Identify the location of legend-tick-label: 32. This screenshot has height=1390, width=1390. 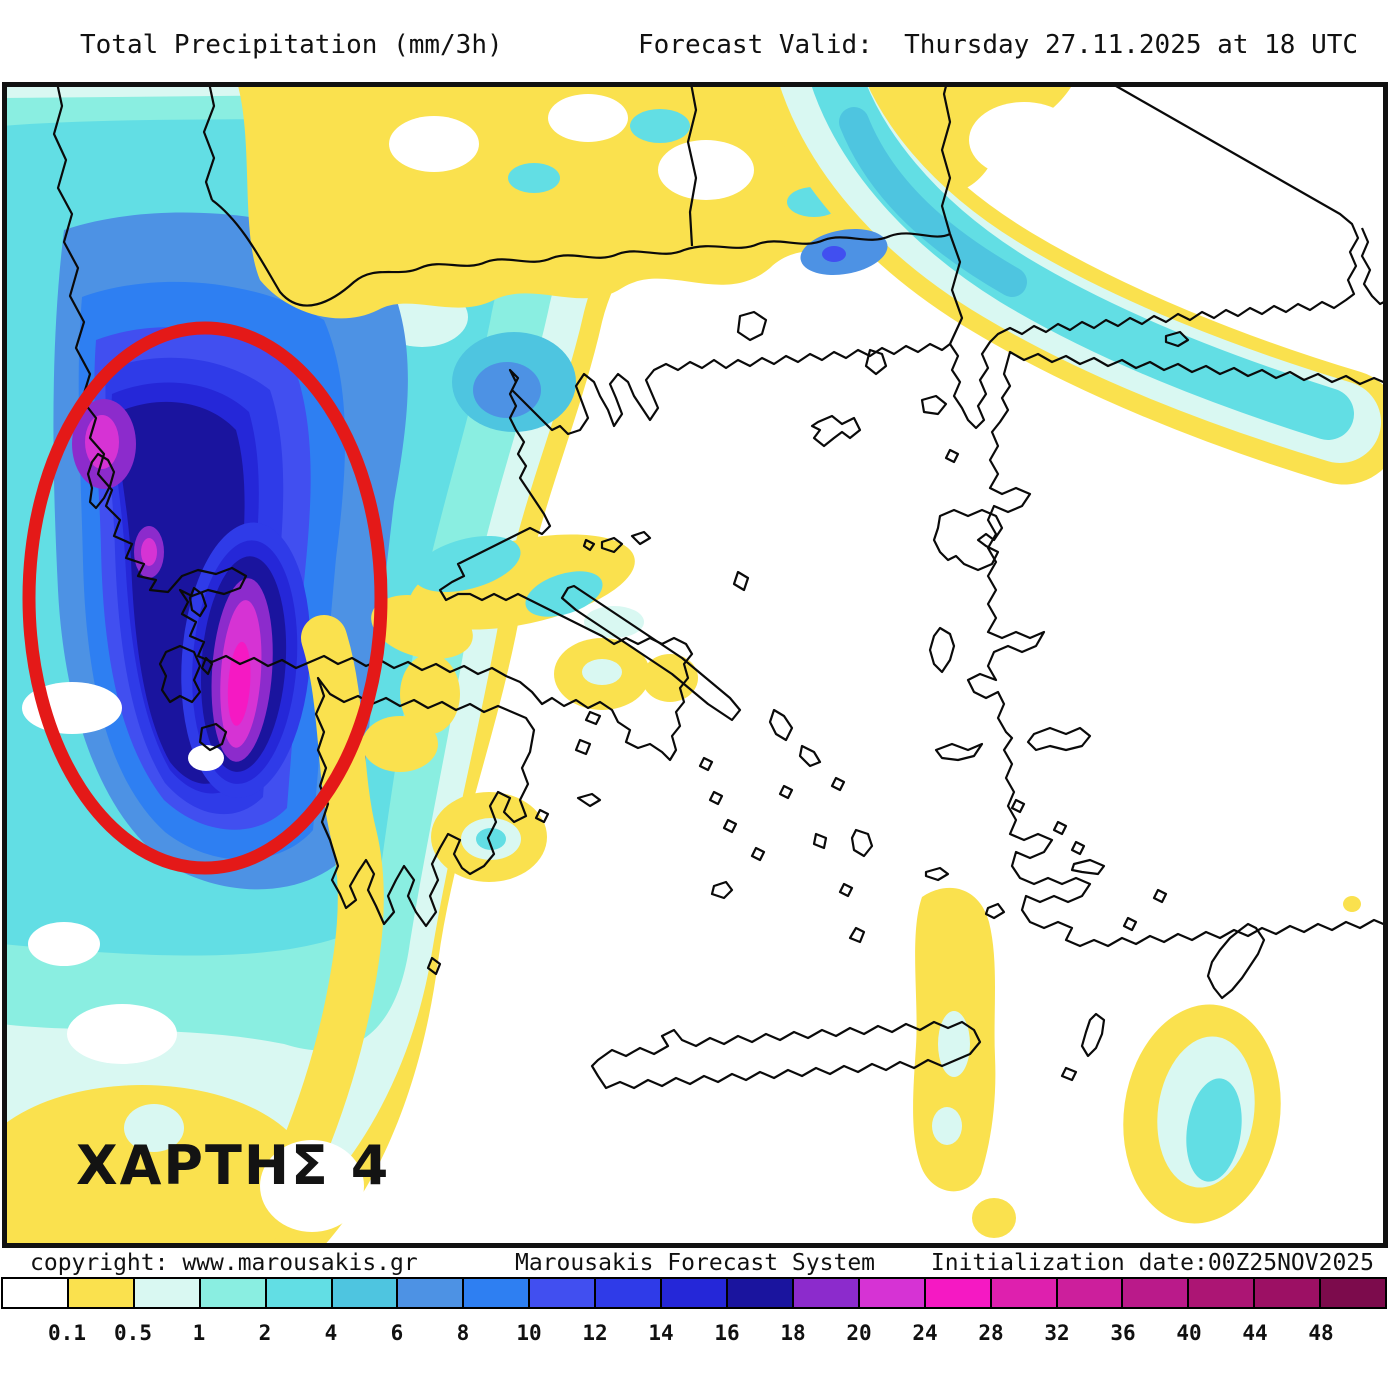
(1057, 1333).